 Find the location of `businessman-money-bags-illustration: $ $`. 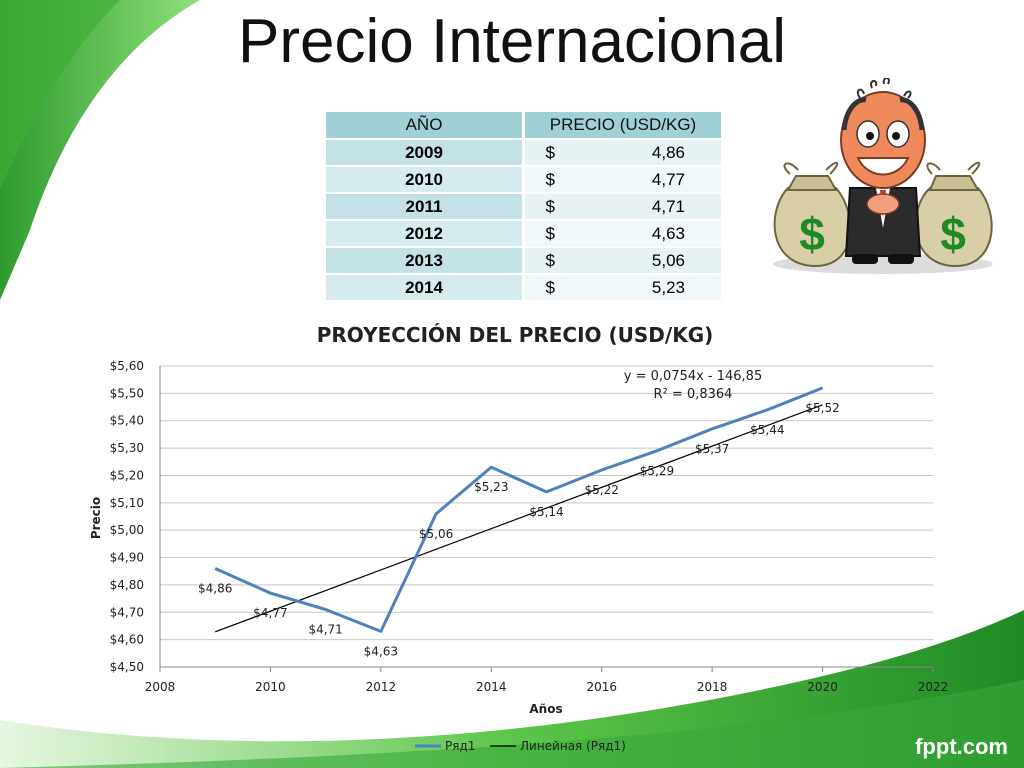

businessman-money-bags-illustration: $ $ is located at coordinates (883, 176).